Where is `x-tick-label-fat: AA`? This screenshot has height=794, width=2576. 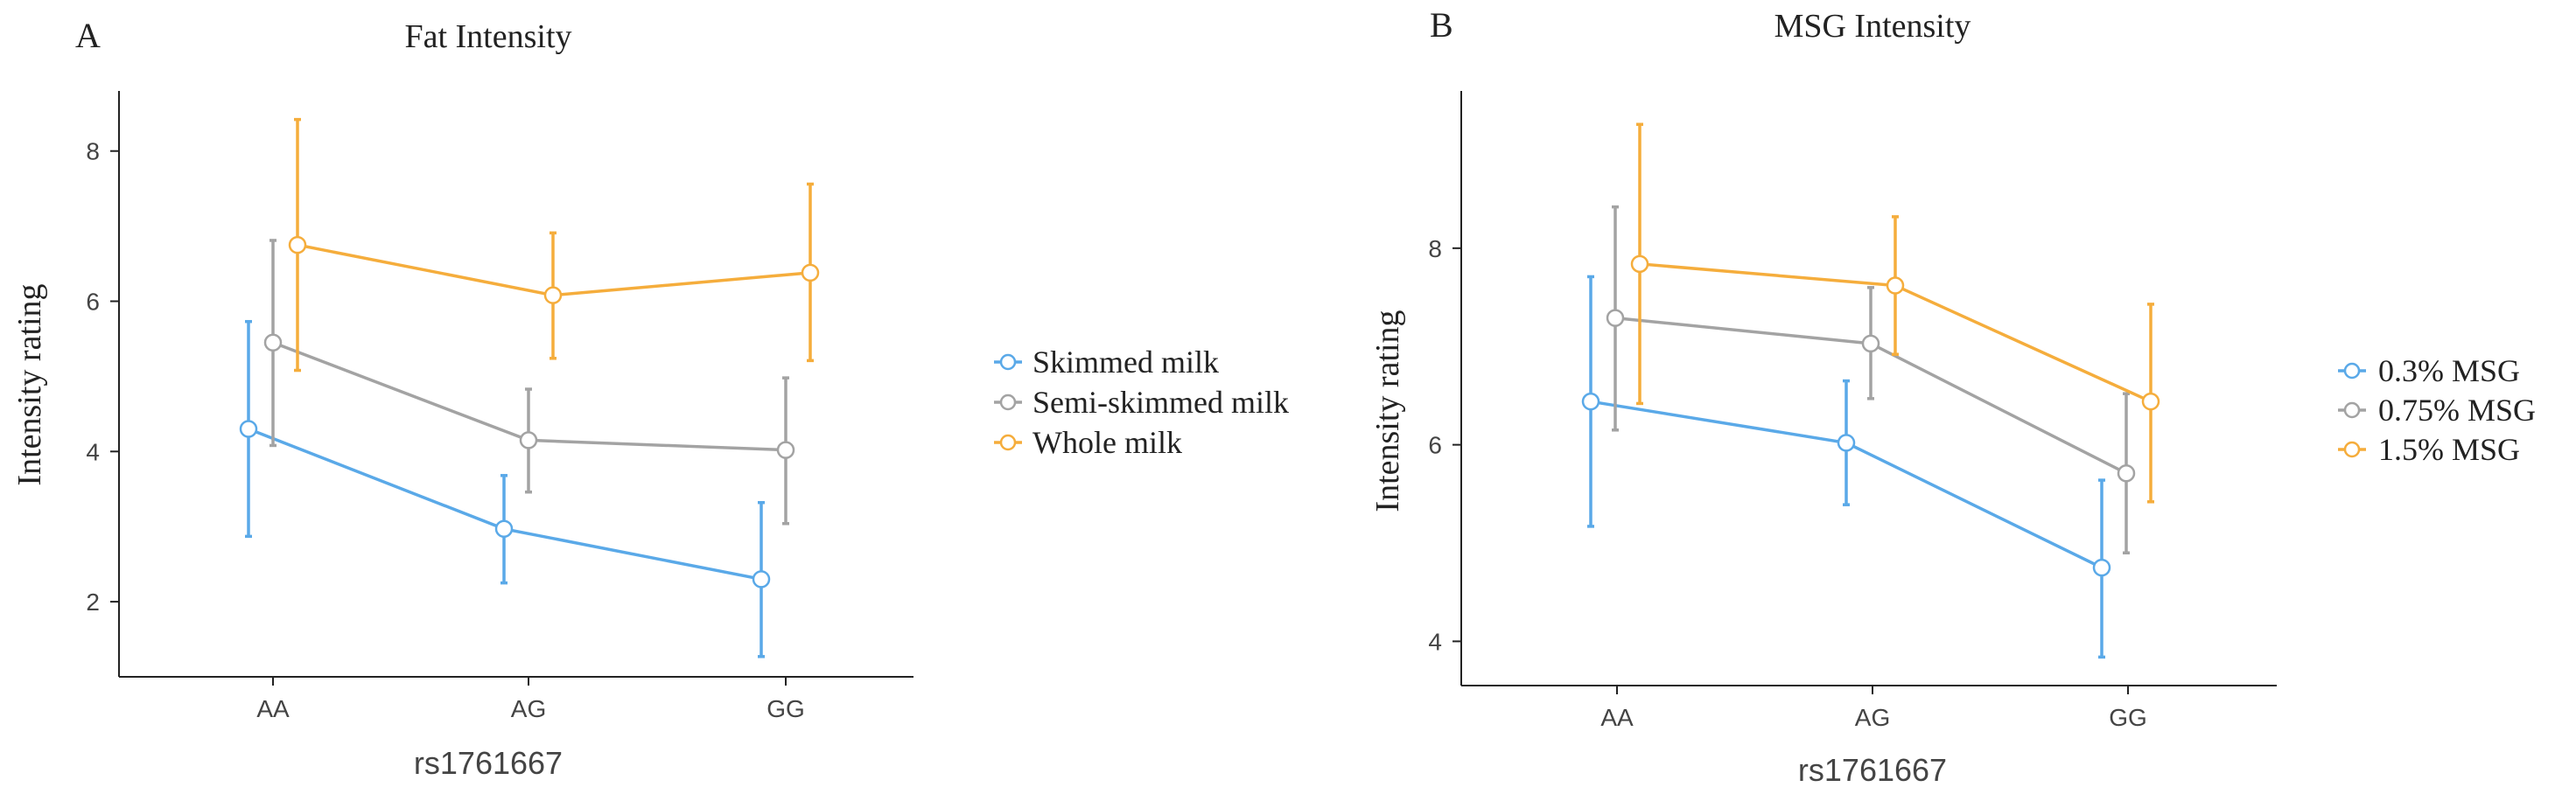 x-tick-label-fat: AA is located at coordinates (273, 709).